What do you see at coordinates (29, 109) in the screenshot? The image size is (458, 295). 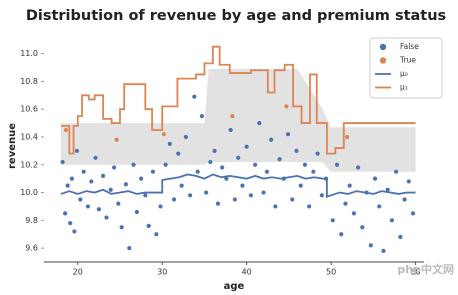 I see `y-tick-label: 10.6` at bounding box center [29, 109].